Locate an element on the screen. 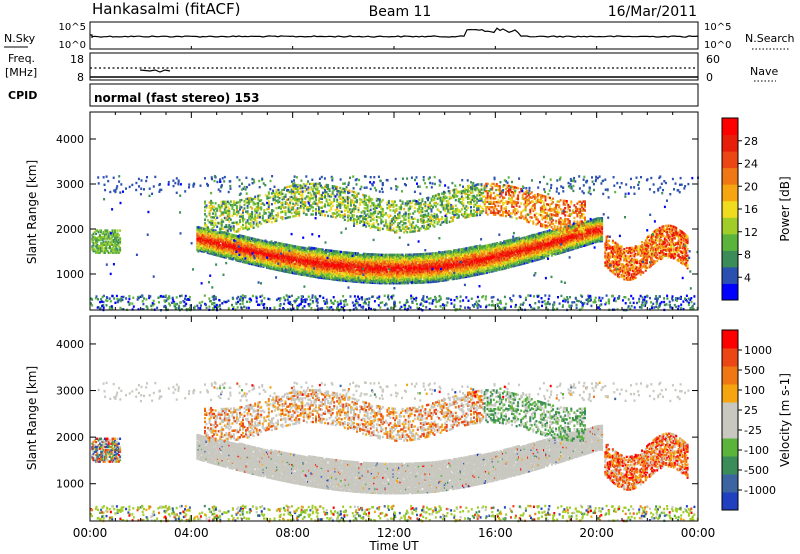  power-colorbar-label: Power [dB] is located at coordinates (785, 208).